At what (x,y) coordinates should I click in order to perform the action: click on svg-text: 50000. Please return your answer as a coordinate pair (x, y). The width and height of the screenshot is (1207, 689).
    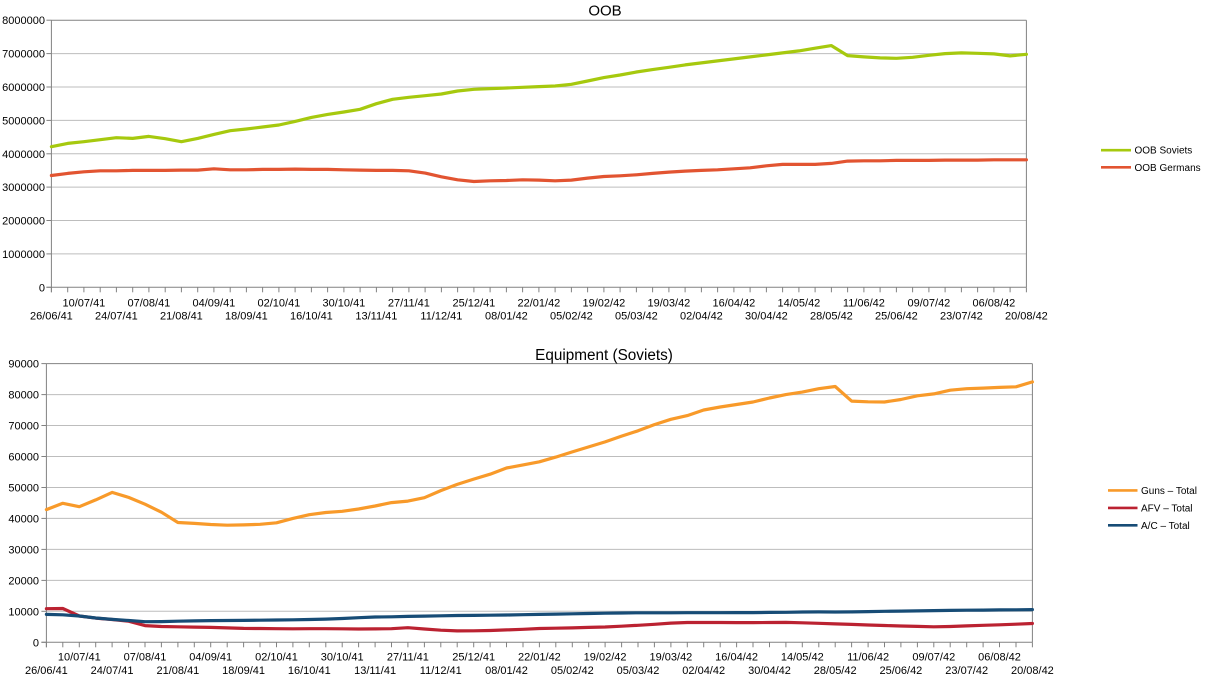
    Looking at the image, I should click on (23, 489).